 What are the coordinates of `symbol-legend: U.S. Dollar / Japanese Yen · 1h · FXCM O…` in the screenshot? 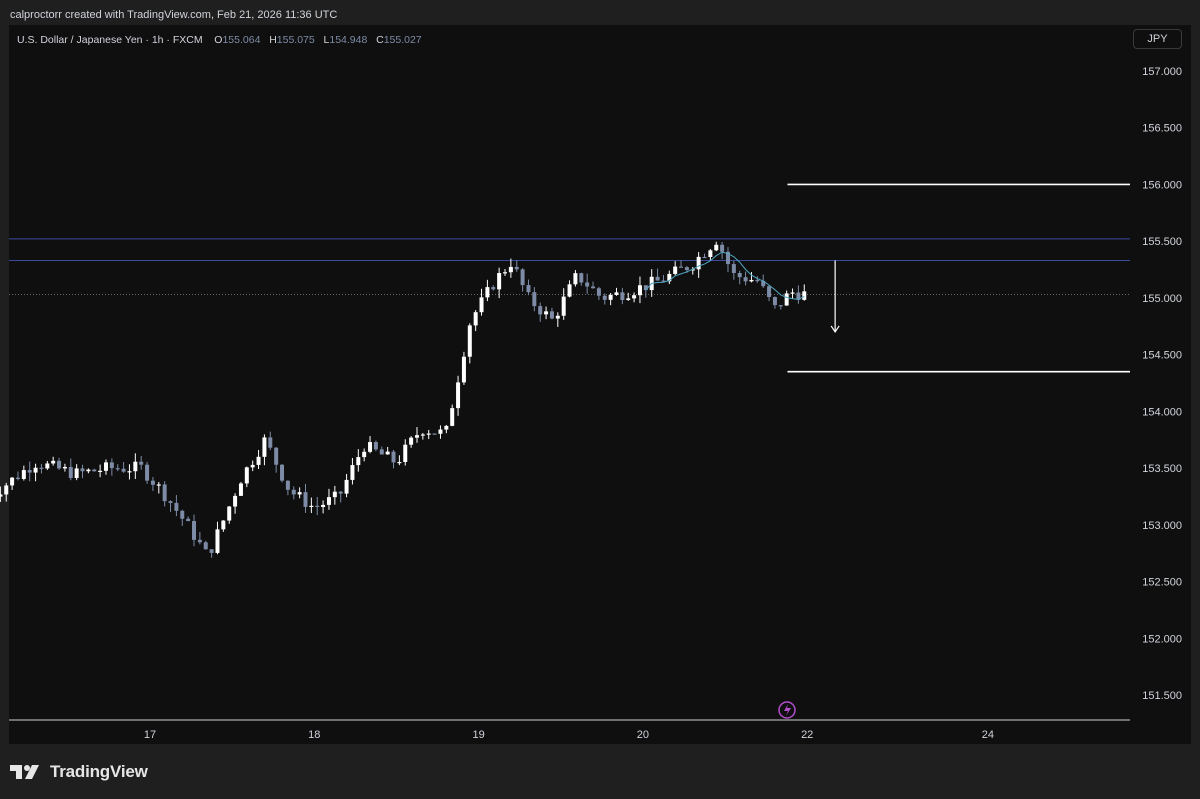 It's located at (219, 40).